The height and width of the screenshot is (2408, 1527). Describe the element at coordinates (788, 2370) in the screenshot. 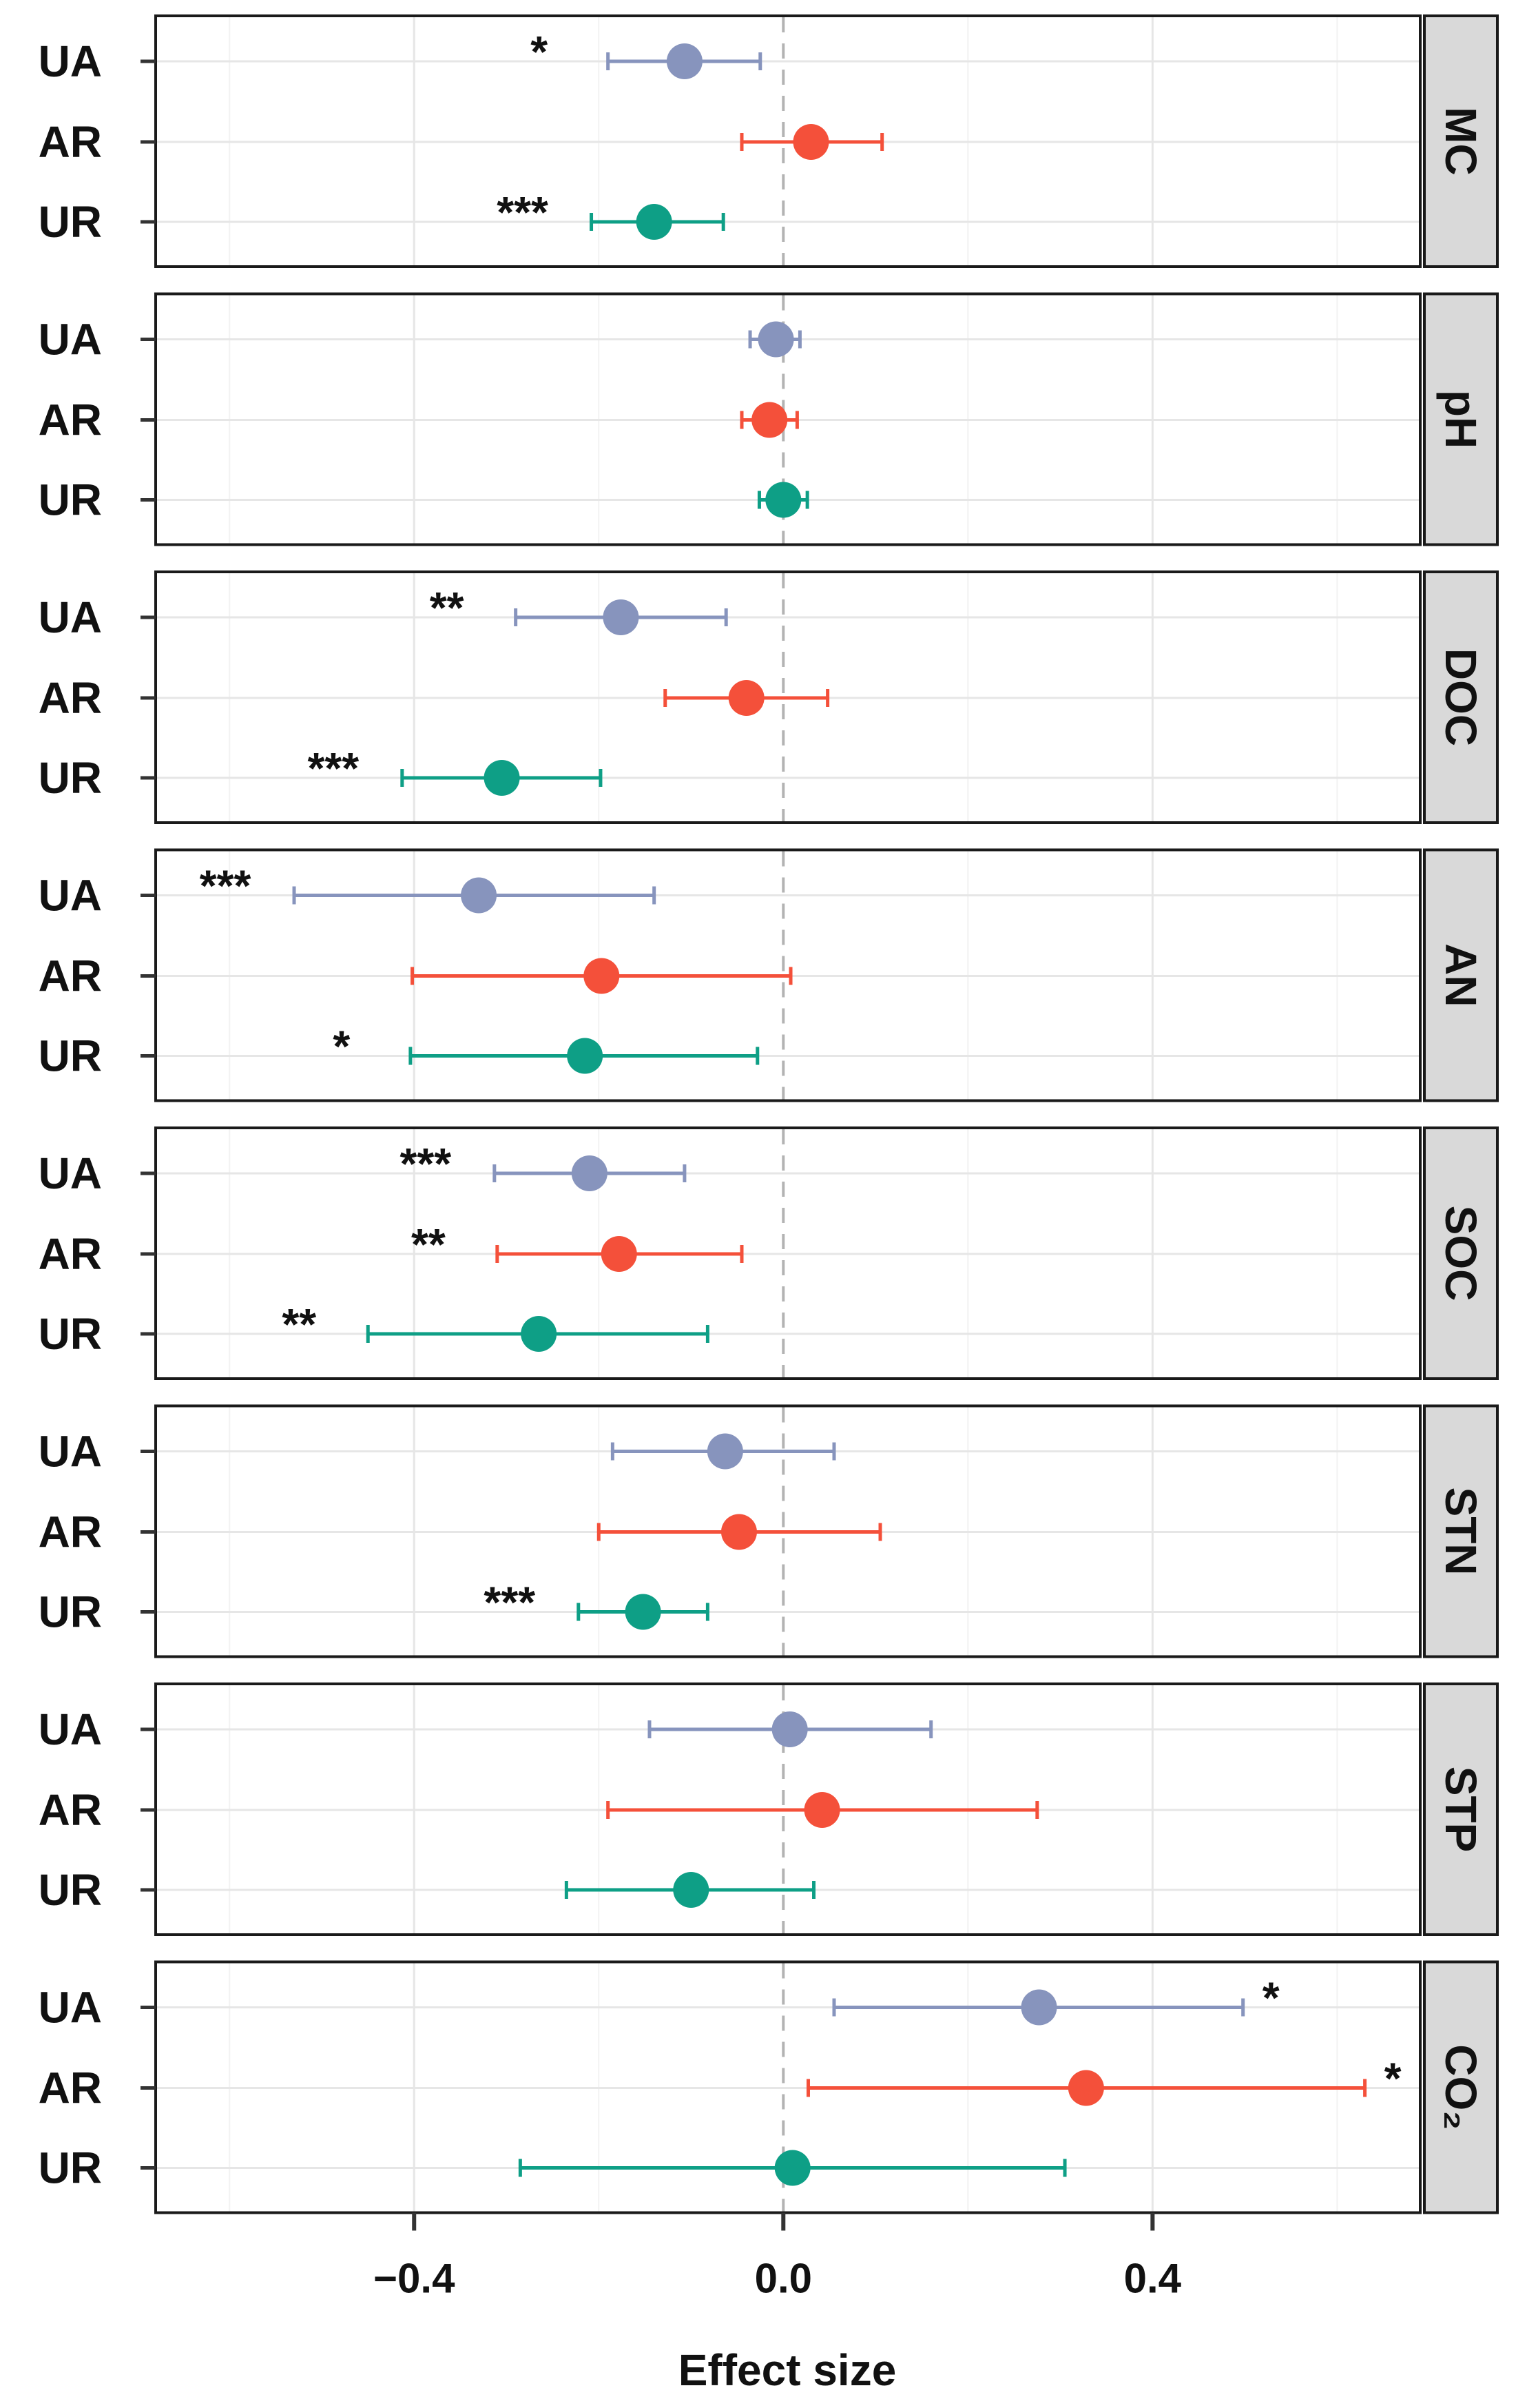

I see `x-axis-title: Effect size` at that location.